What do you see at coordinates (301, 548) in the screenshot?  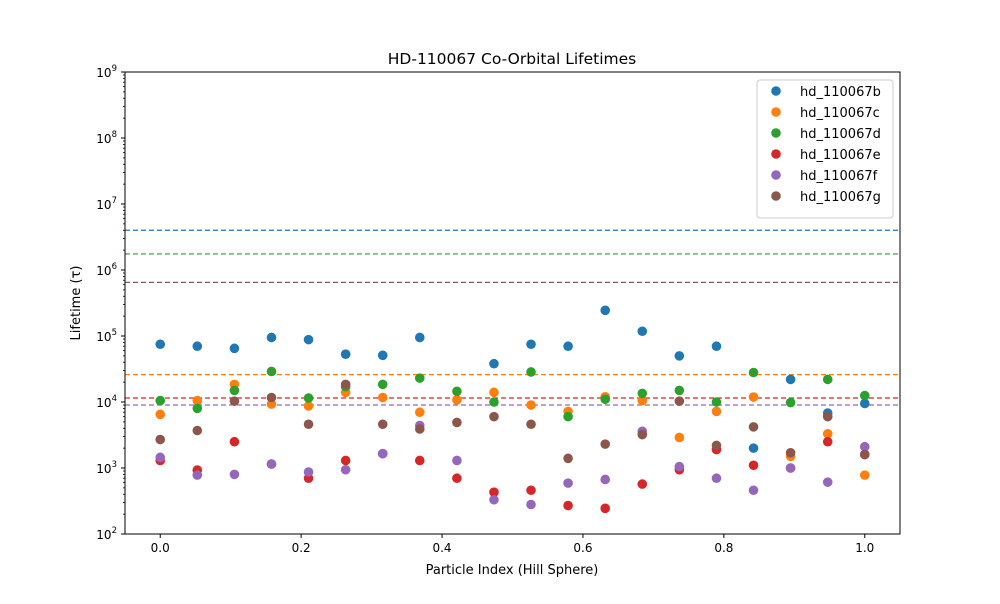 I see `x-tick-label: 0.2` at bounding box center [301, 548].